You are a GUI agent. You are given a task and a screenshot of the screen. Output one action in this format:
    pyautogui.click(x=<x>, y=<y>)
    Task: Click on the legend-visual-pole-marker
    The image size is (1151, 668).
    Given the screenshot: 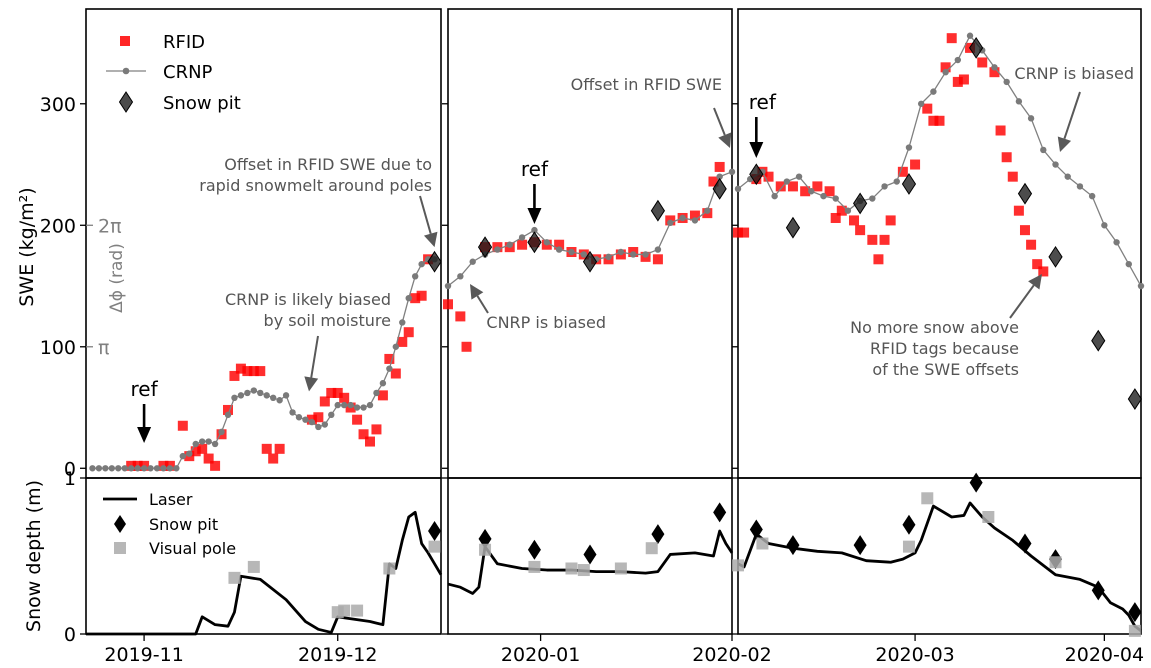 What is the action you would take?
    pyautogui.click(x=120, y=548)
    